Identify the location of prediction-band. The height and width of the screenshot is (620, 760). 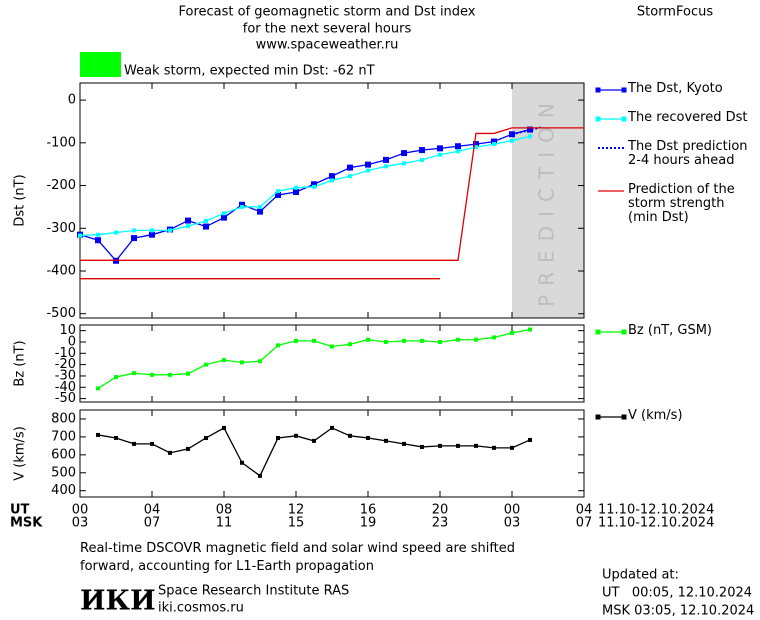
(548, 200).